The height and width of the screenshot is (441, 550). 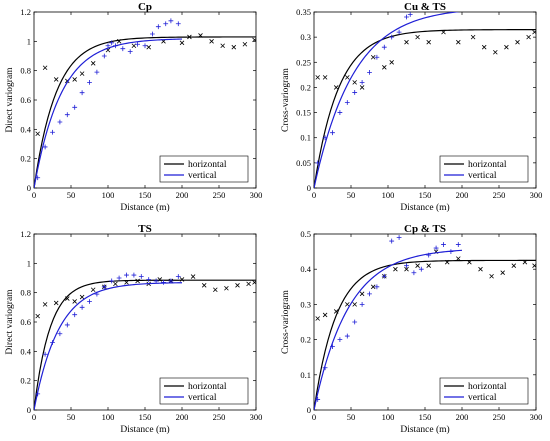 What do you see at coordinates (462, 195) in the screenshot?
I see `x-tick-label: 200` at bounding box center [462, 195].